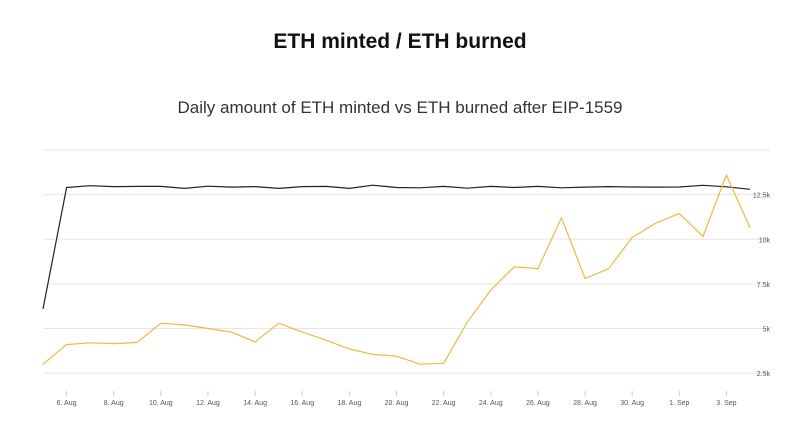  What do you see at coordinates (762, 196) in the screenshot?
I see `y-tick-label: 12.5k` at bounding box center [762, 196].